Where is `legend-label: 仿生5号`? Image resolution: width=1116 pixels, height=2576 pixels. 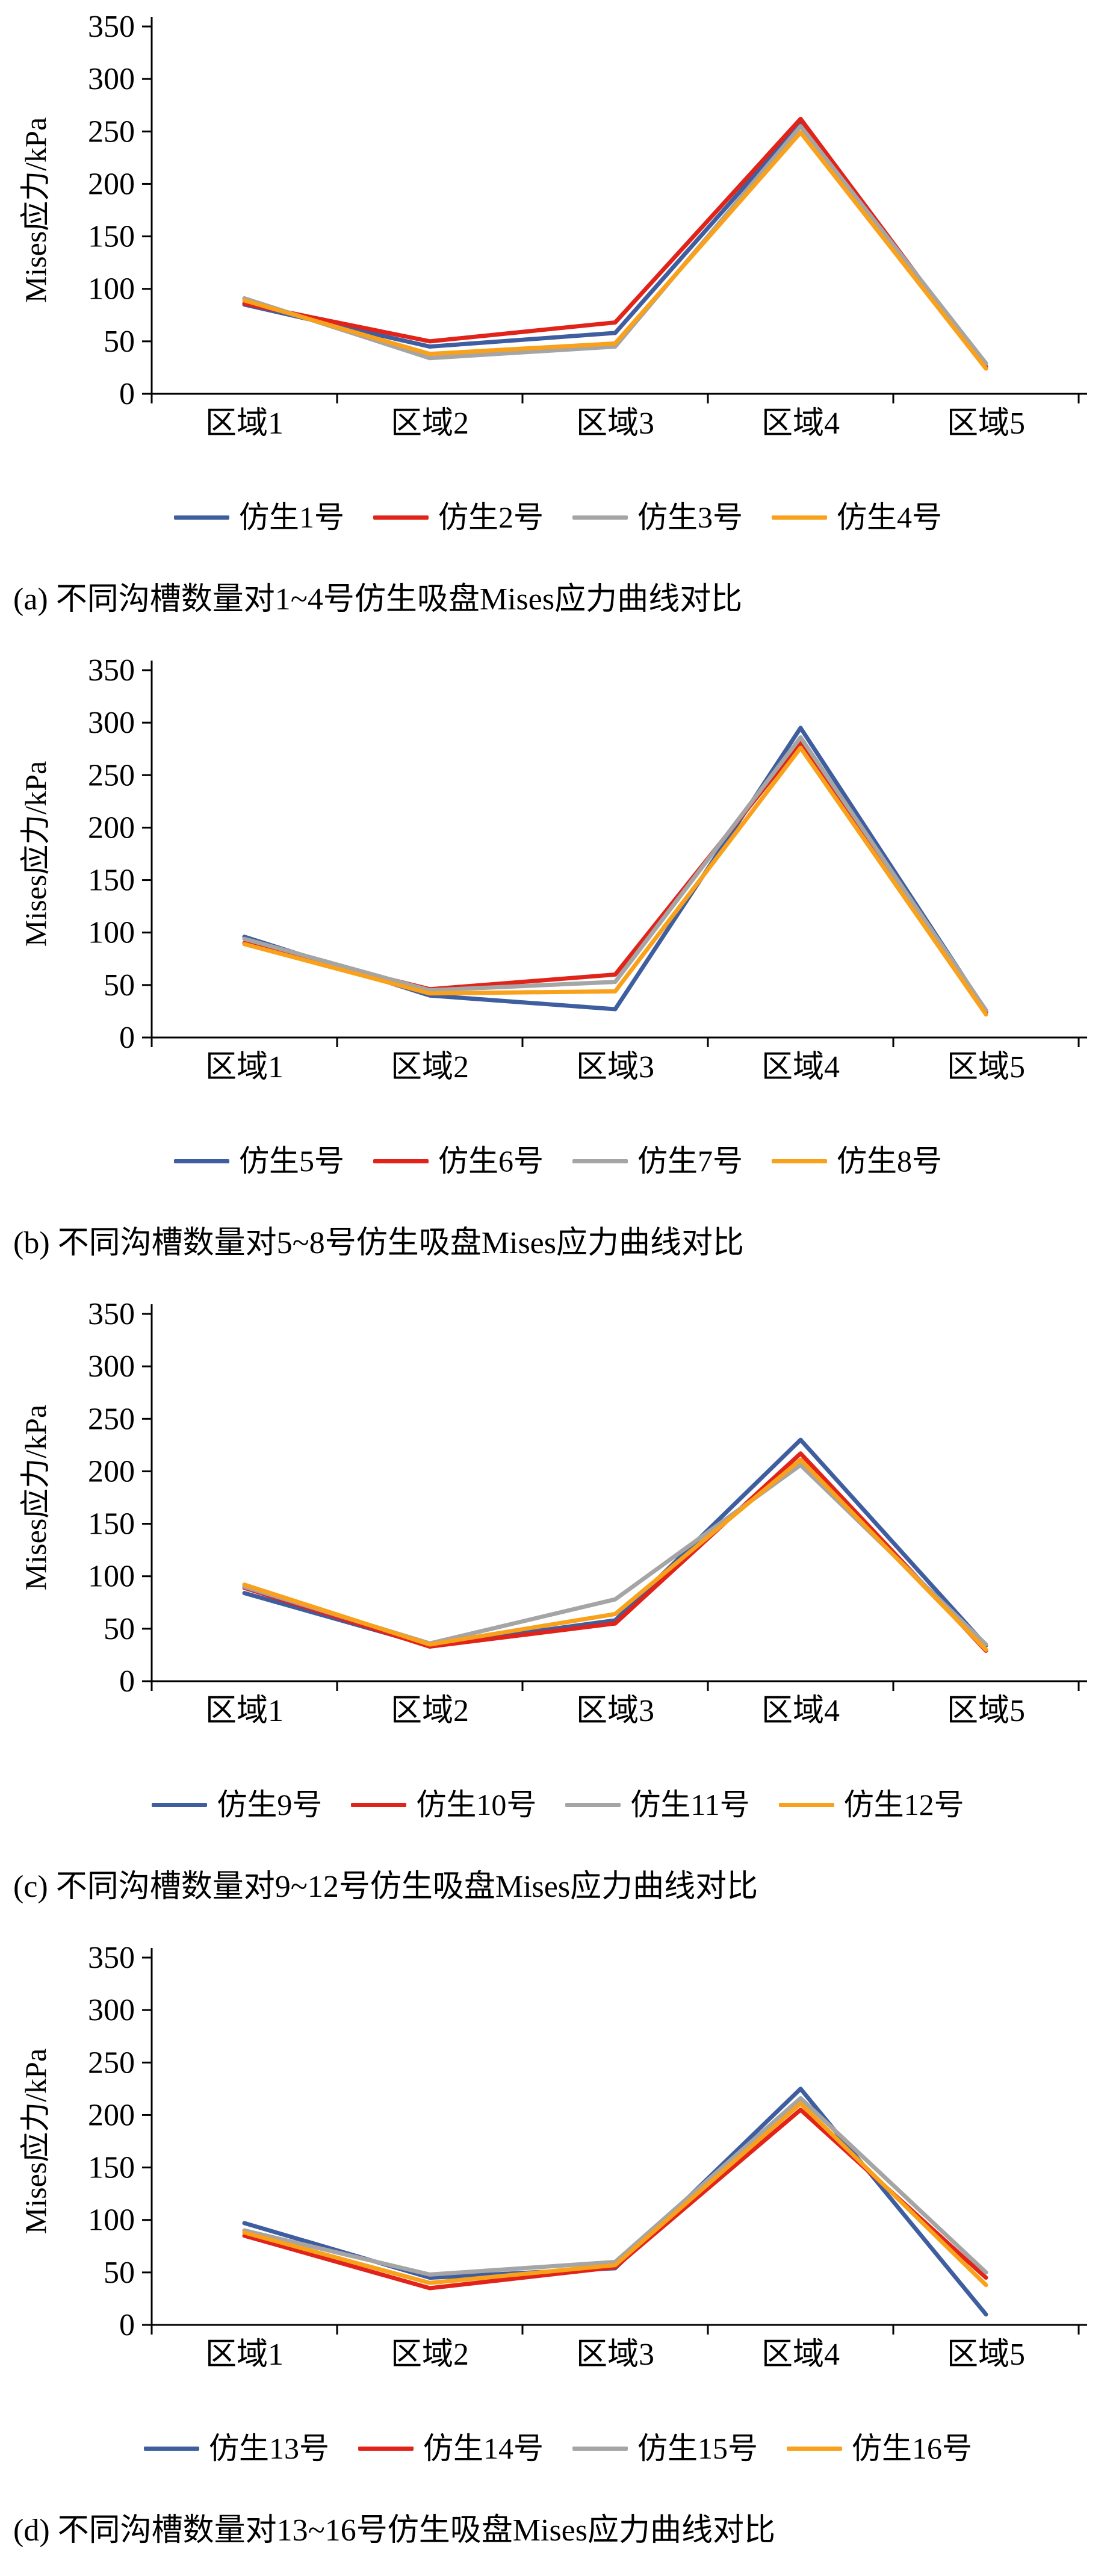 legend-label: 仿生5号 is located at coordinates (291, 1161).